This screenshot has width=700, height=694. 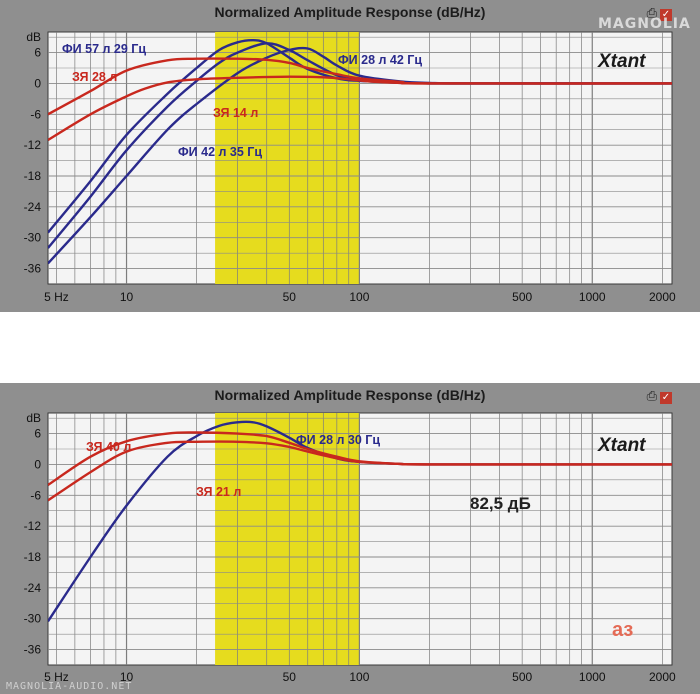 I want to click on highlight-band, so click(x=287, y=539).